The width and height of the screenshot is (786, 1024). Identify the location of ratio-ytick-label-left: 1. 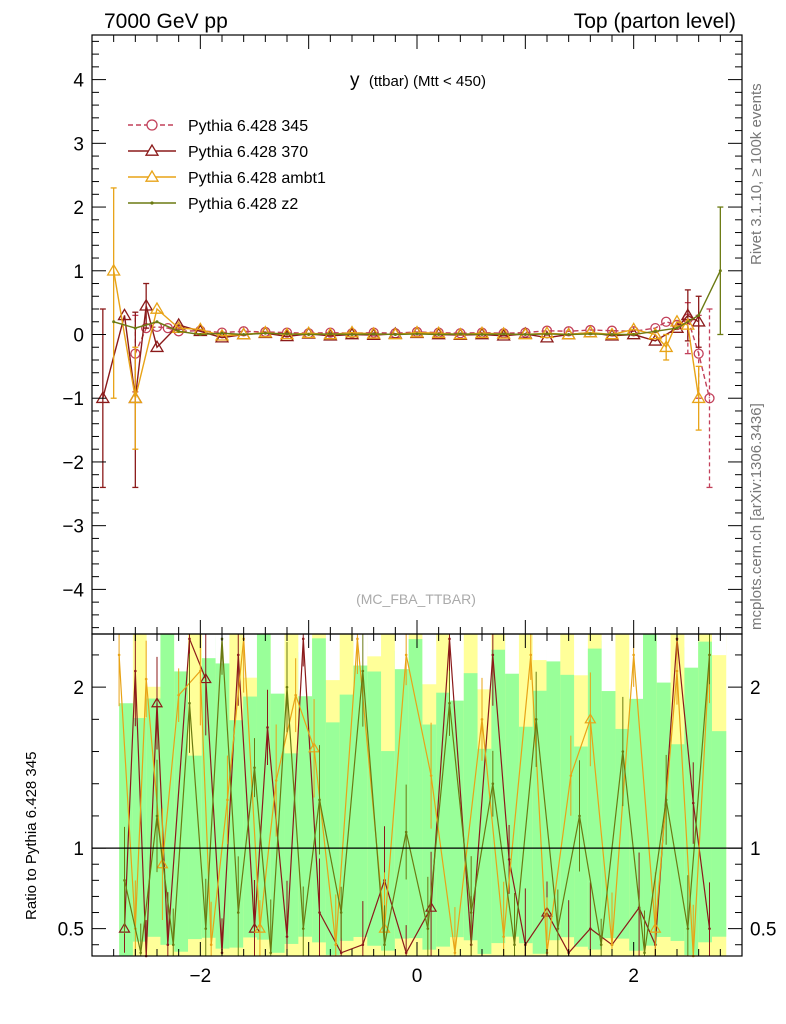
(78, 849).